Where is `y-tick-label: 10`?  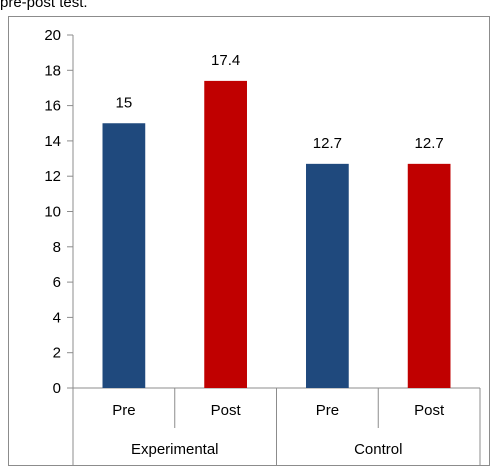 y-tick-label: 10 is located at coordinates (52, 212).